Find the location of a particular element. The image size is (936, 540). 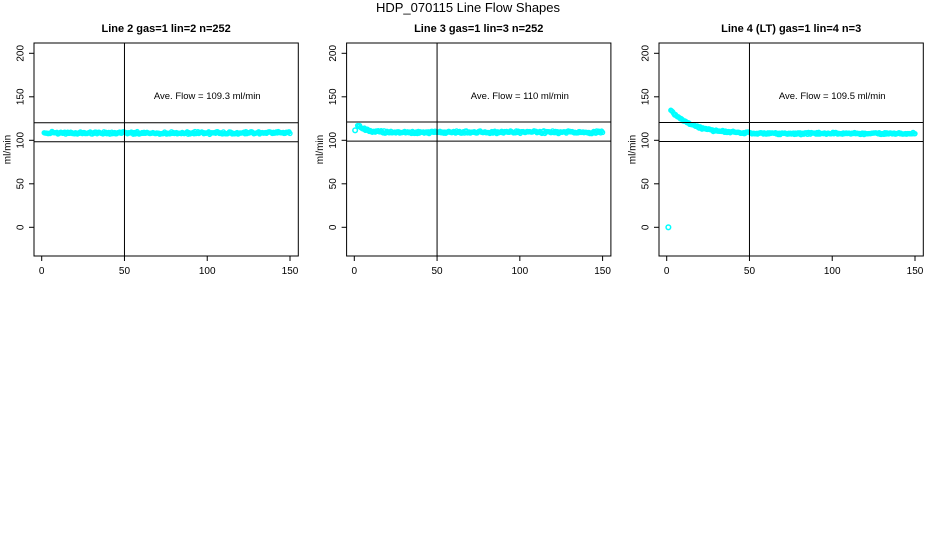

ave-flow-annotation: Ave. Flow = 109.5 ml/min is located at coordinates (832, 96).